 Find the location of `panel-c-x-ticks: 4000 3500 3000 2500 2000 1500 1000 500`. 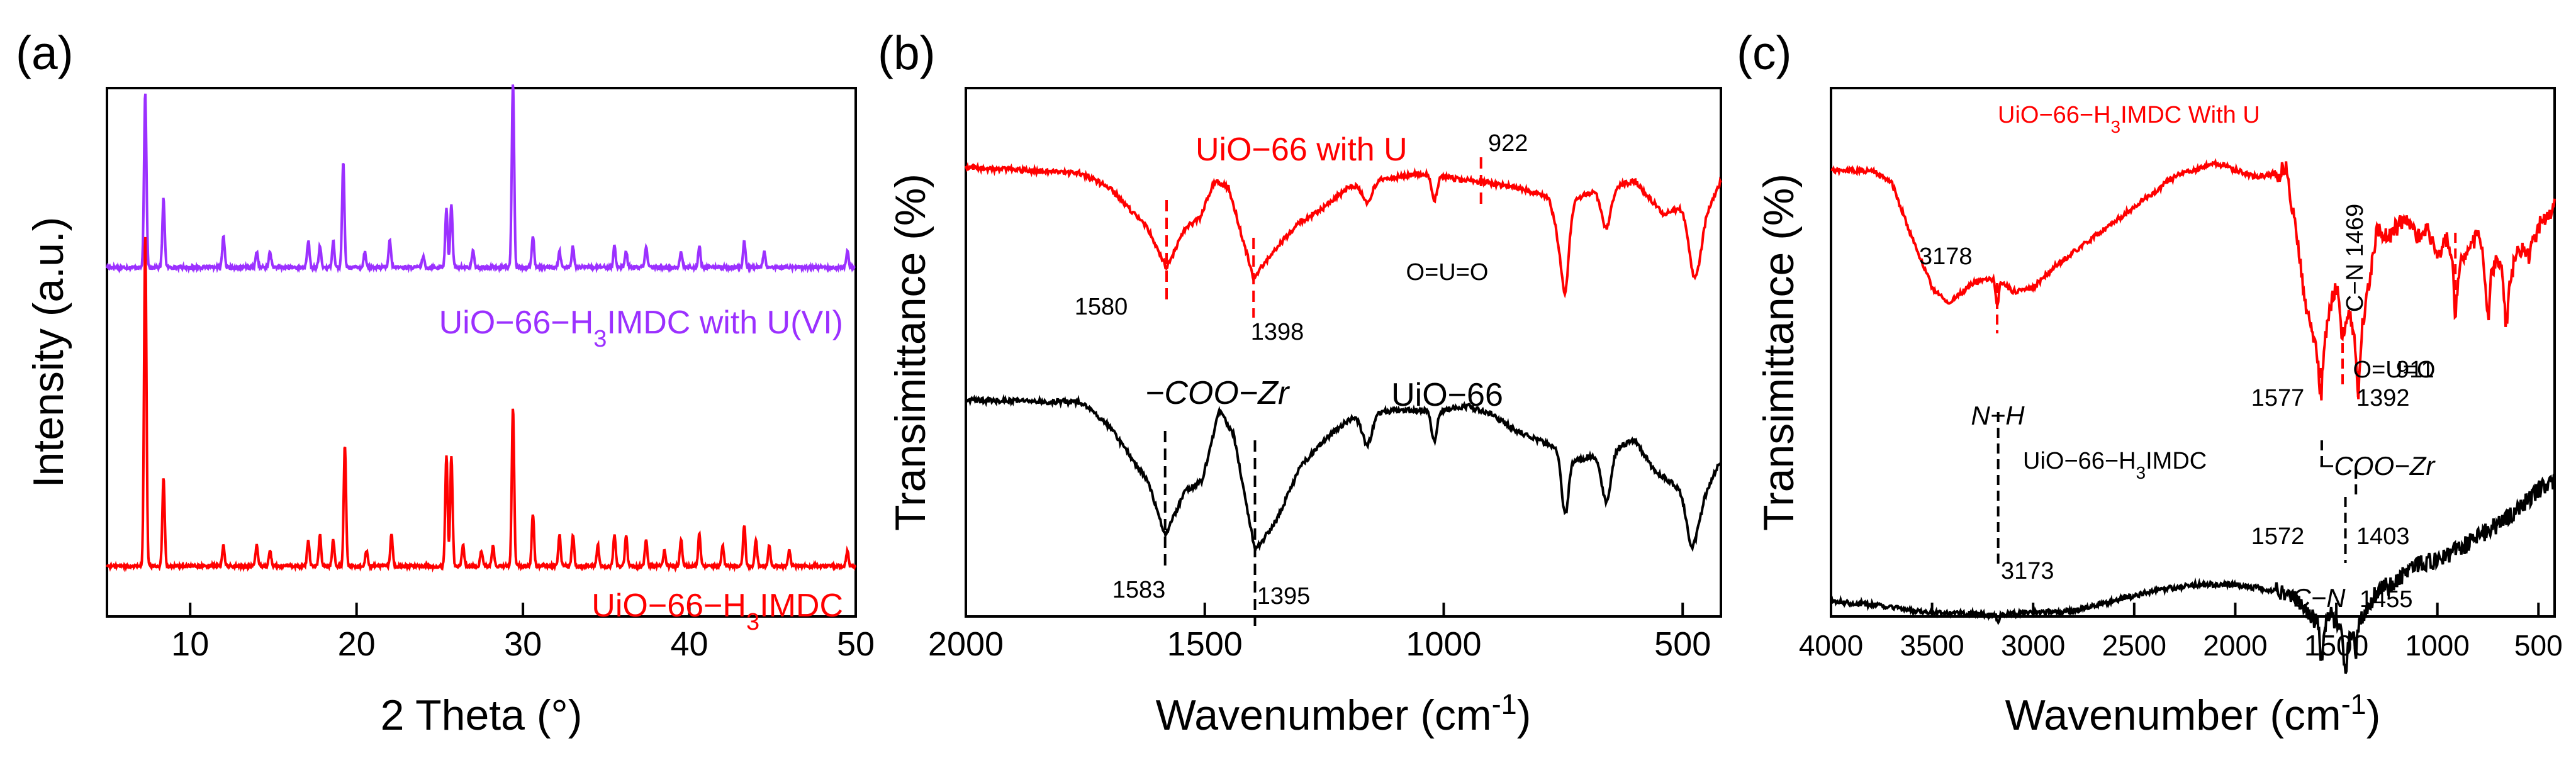

panel-c-x-ticks: 4000 3500 3000 2500 2000 1500 1000 500 is located at coordinates (2181, 632).